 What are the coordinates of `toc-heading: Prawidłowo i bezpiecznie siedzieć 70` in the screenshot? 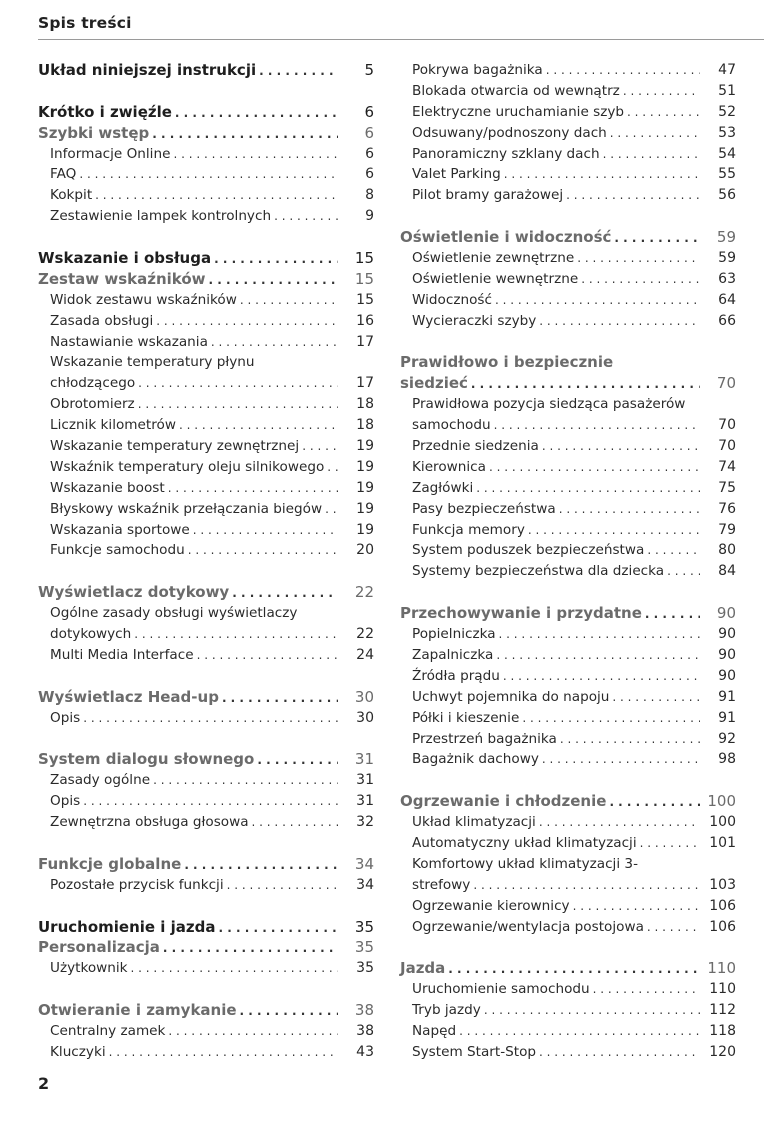 It's located at (568, 373).